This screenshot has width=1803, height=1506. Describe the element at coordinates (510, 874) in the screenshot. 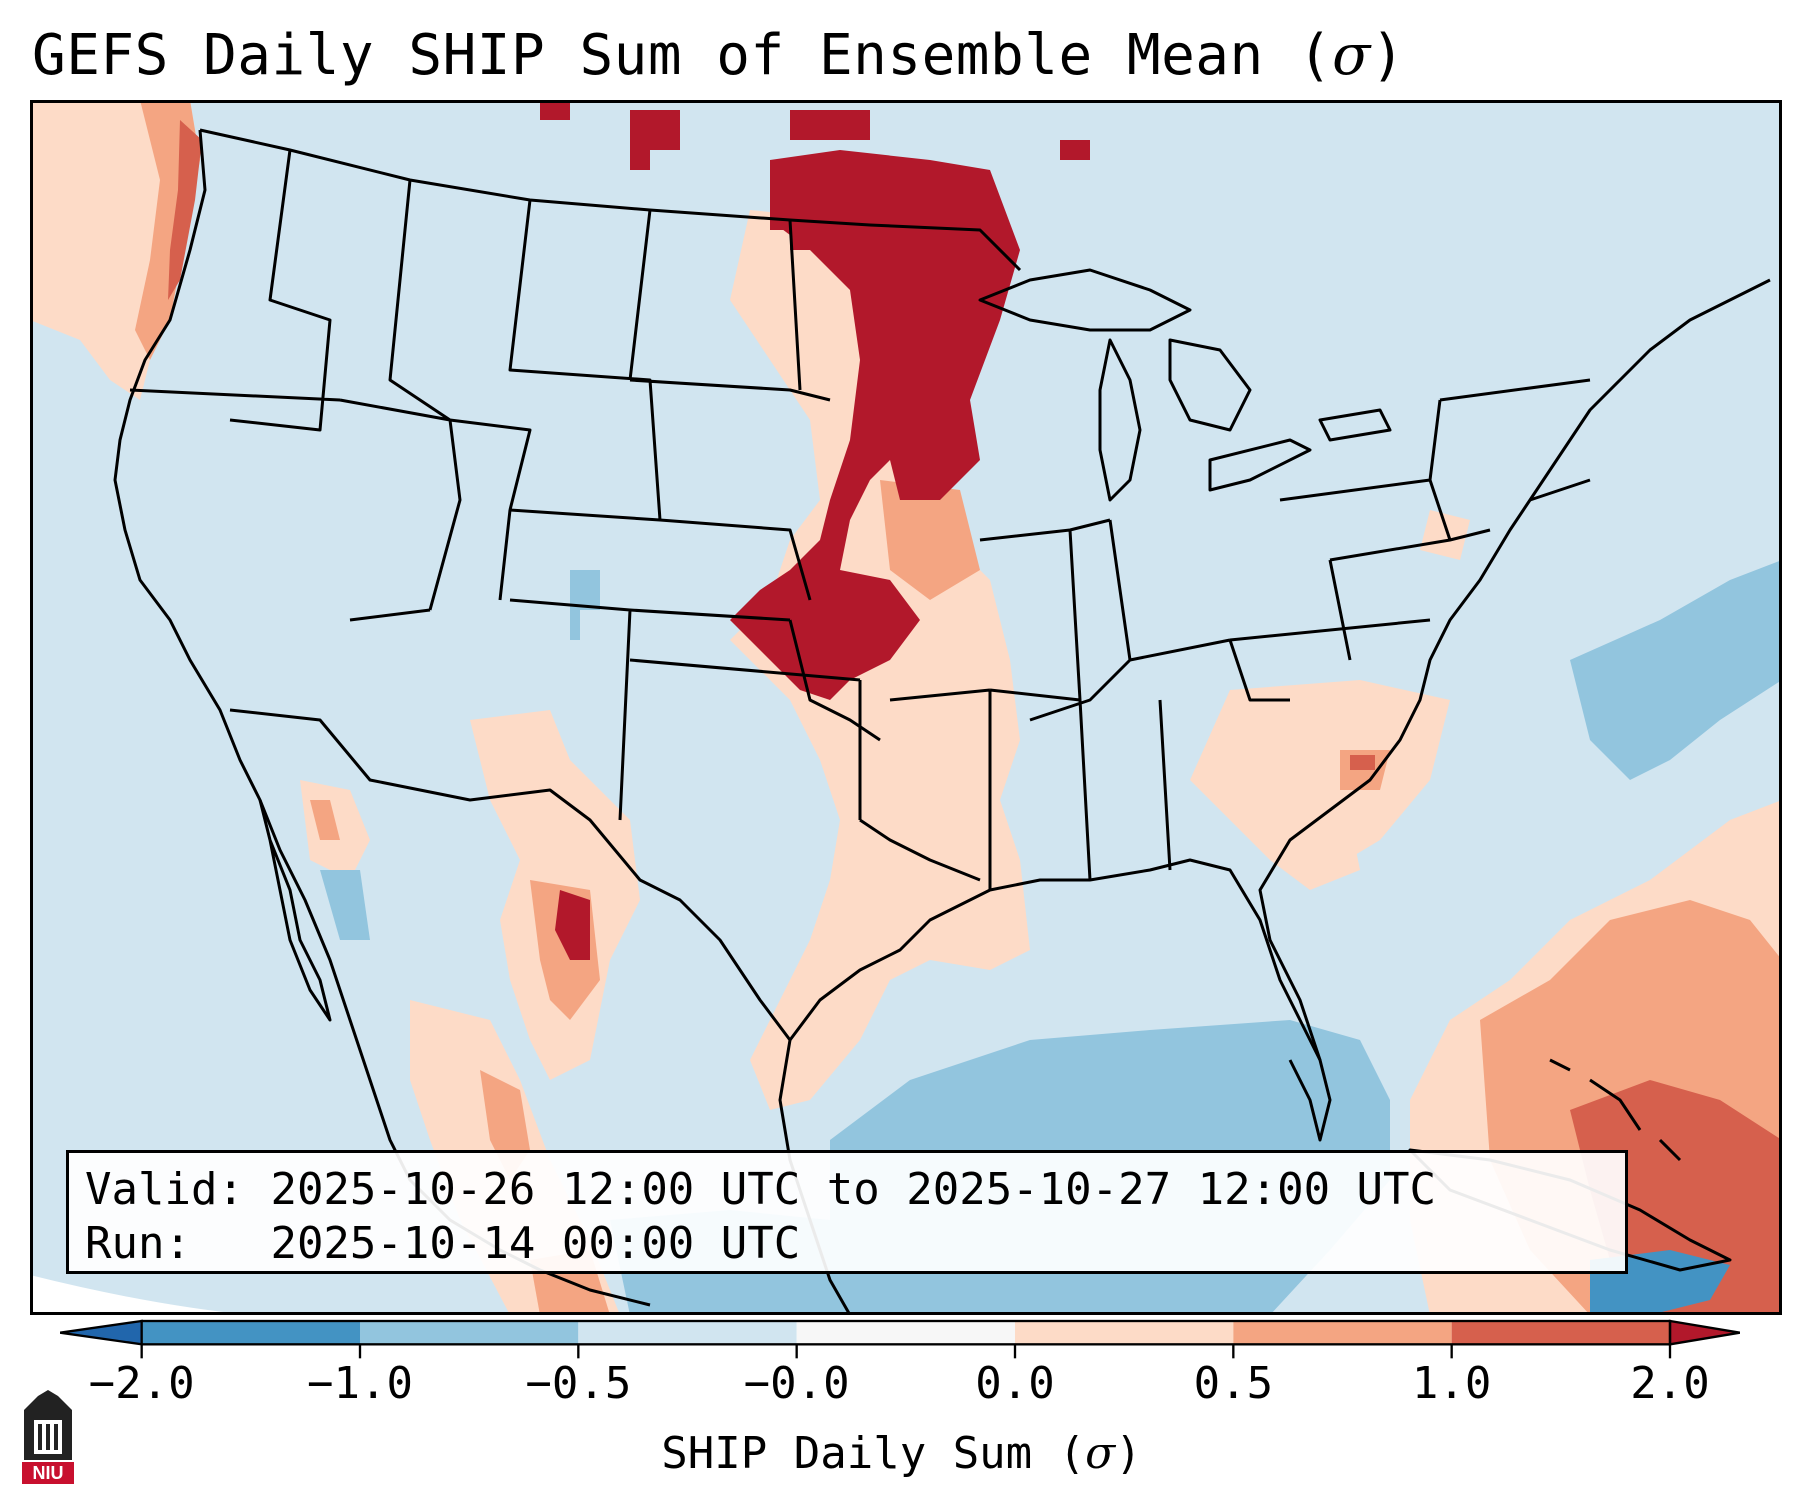

I see `us-mexico-border` at that location.